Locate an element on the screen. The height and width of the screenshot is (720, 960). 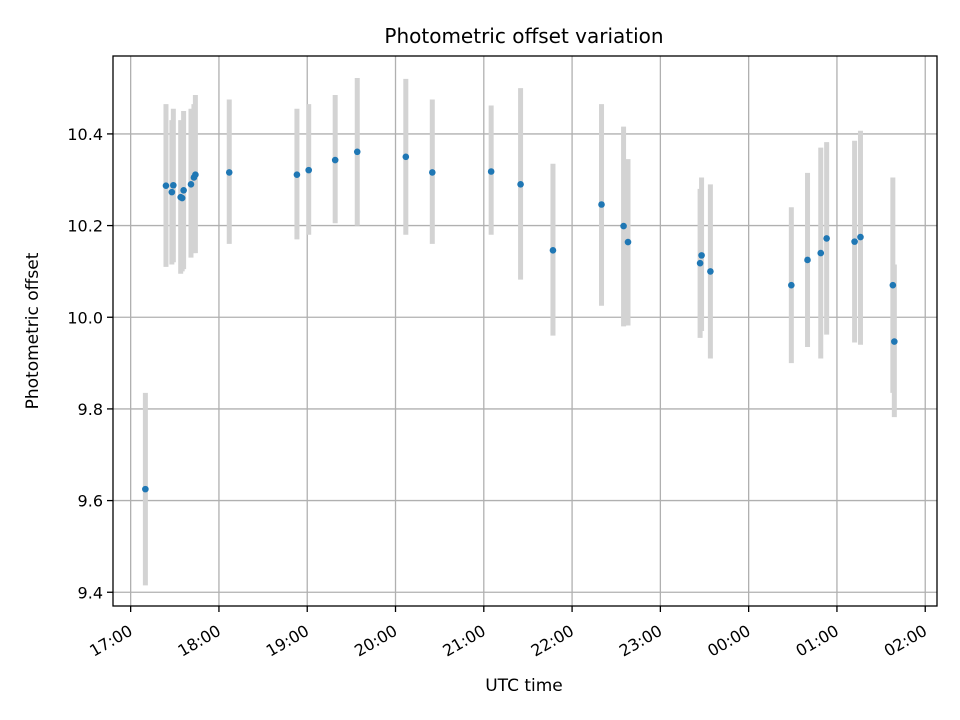
x-tick-label: 23:00 is located at coordinates (640, 641).